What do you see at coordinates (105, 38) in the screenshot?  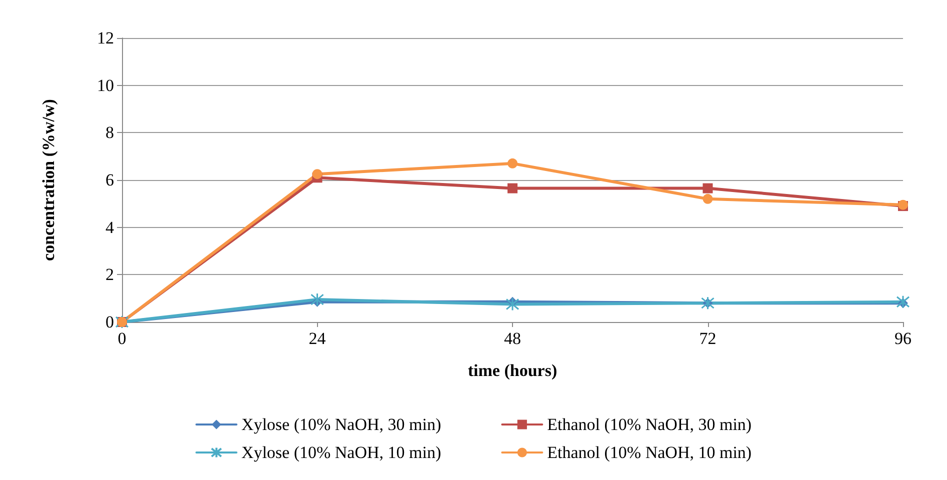 I see `y-tick-label: 12` at bounding box center [105, 38].